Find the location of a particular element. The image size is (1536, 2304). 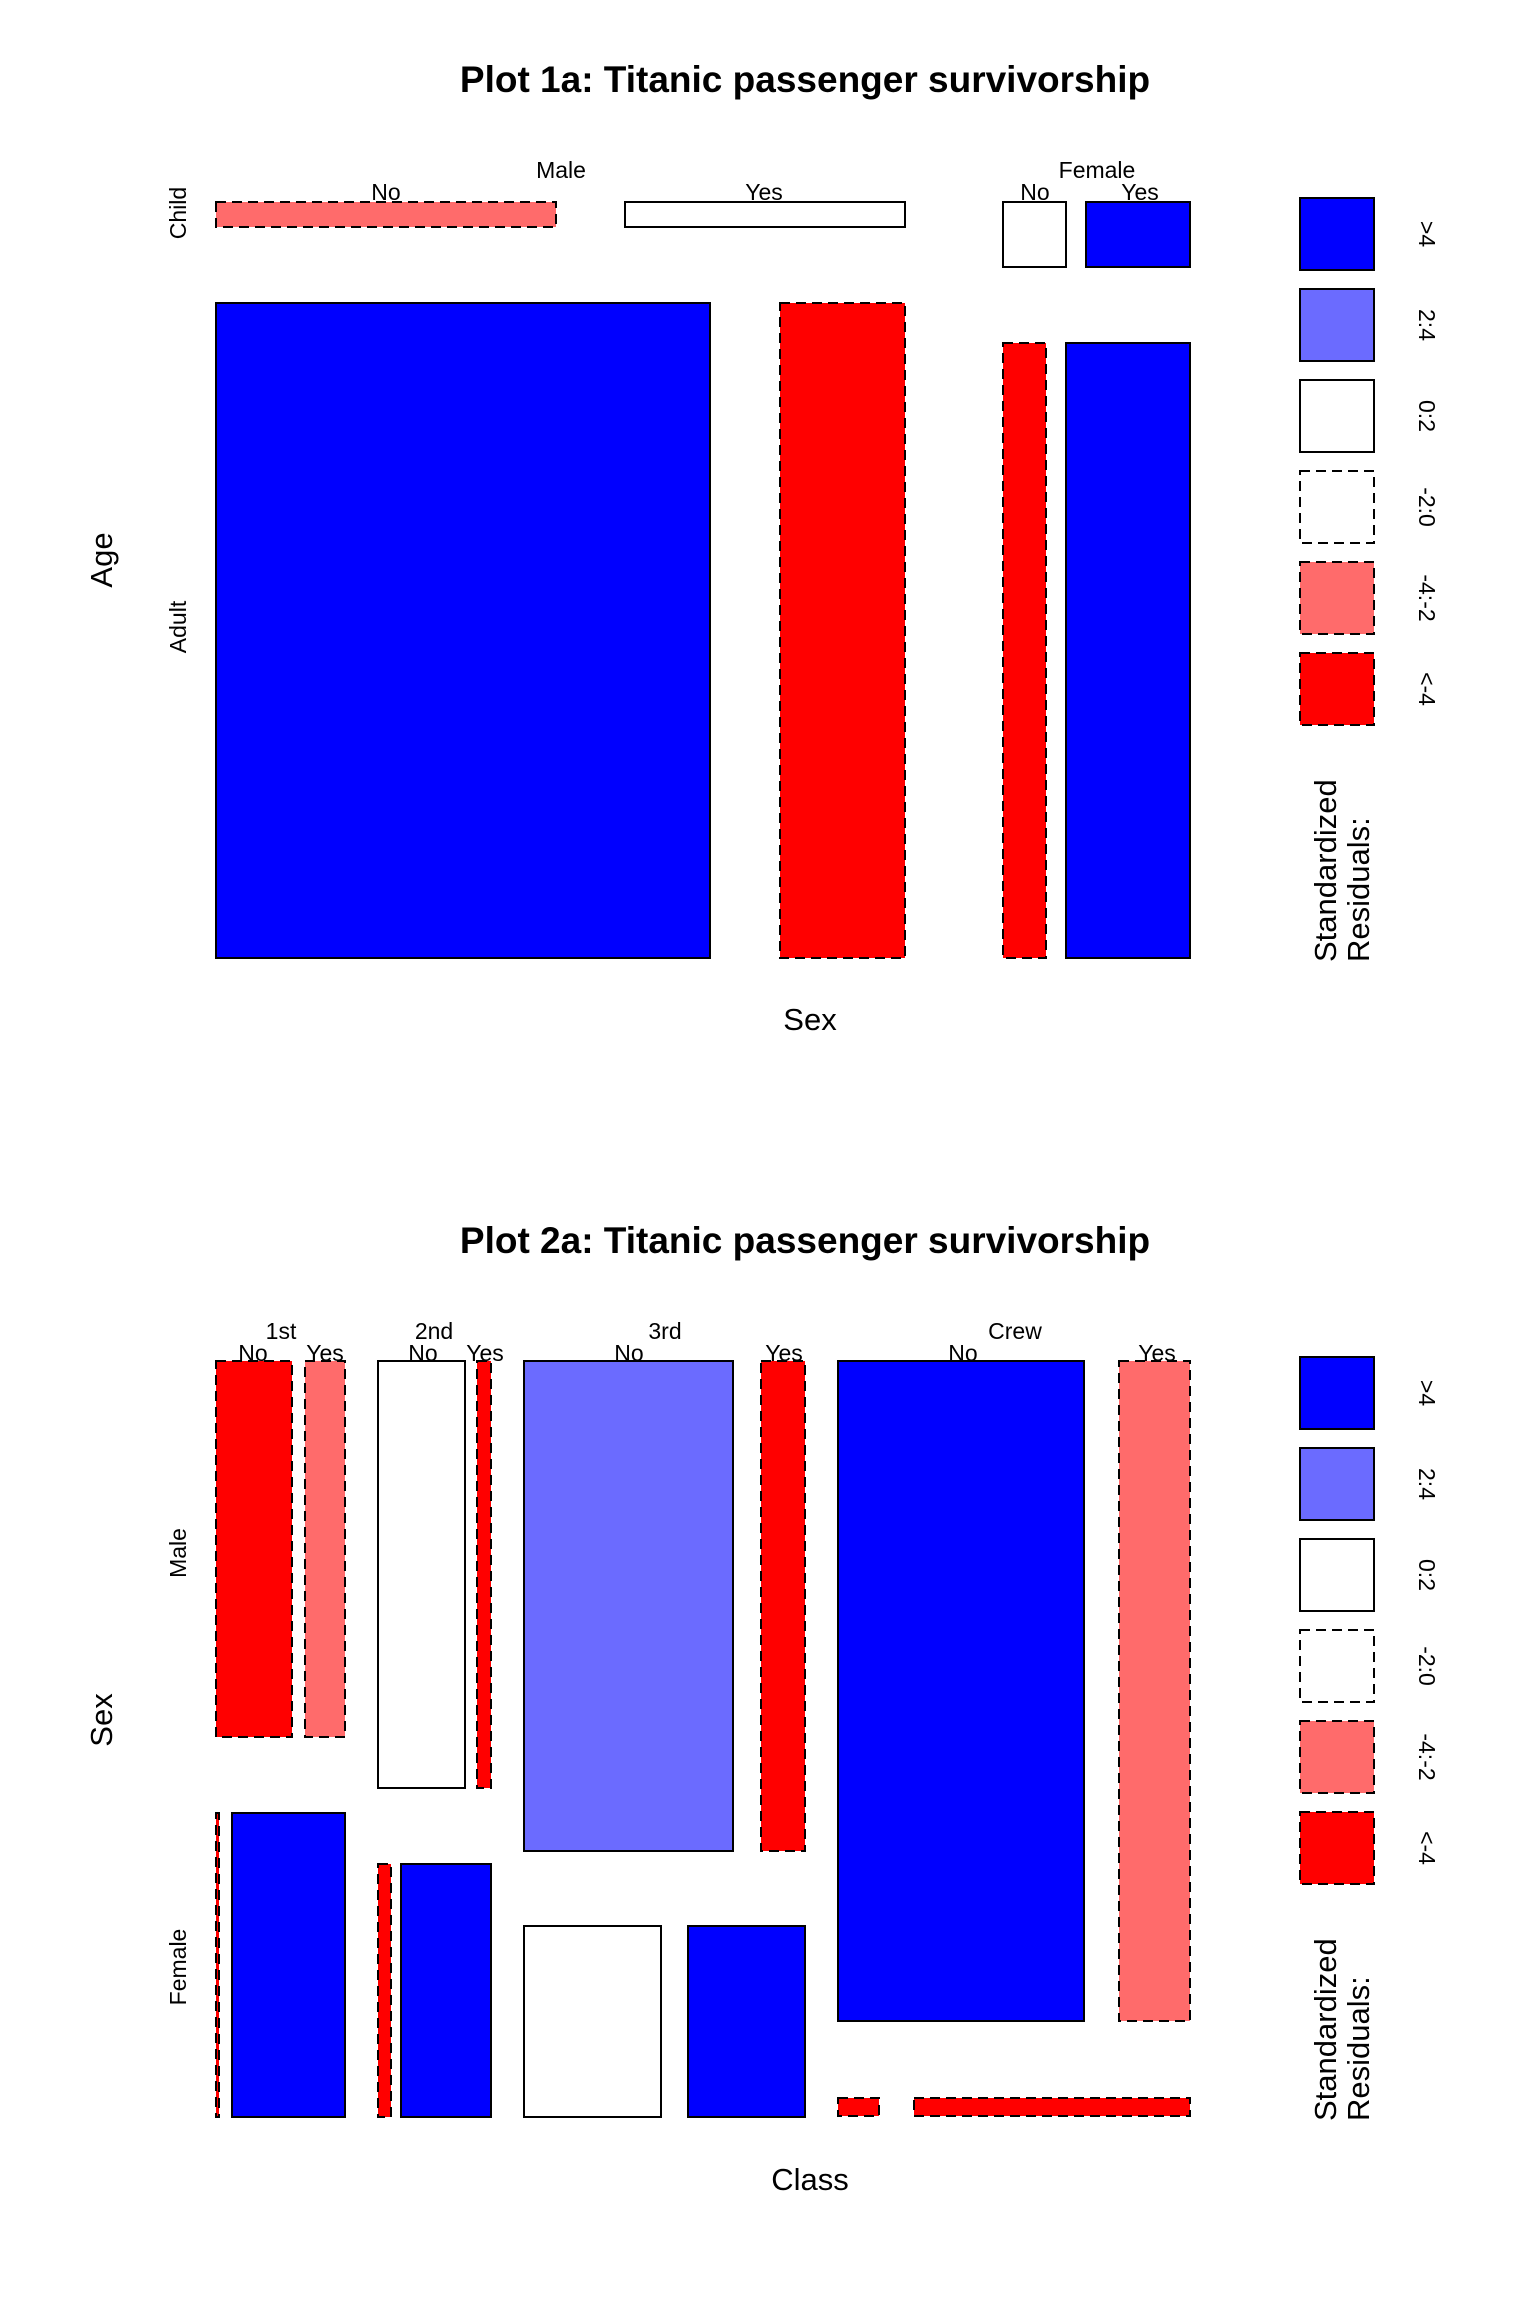

plot-2a-legend-label-gt4: >4 is located at coordinates (1427, 1393).